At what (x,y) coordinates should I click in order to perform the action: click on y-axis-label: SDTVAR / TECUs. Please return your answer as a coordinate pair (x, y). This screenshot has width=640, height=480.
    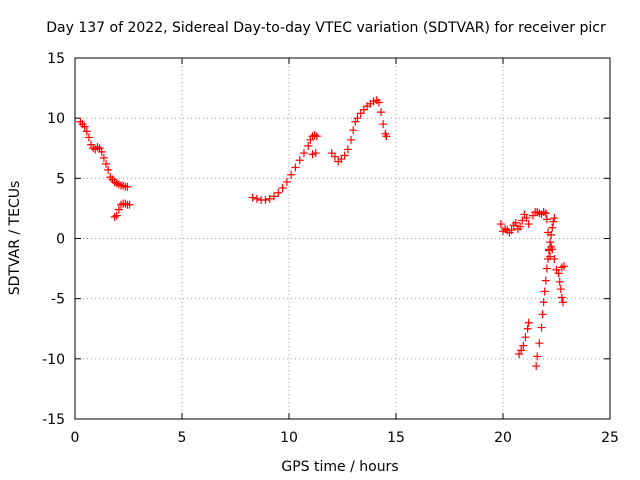
    Looking at the image, I should click on (15, 238).